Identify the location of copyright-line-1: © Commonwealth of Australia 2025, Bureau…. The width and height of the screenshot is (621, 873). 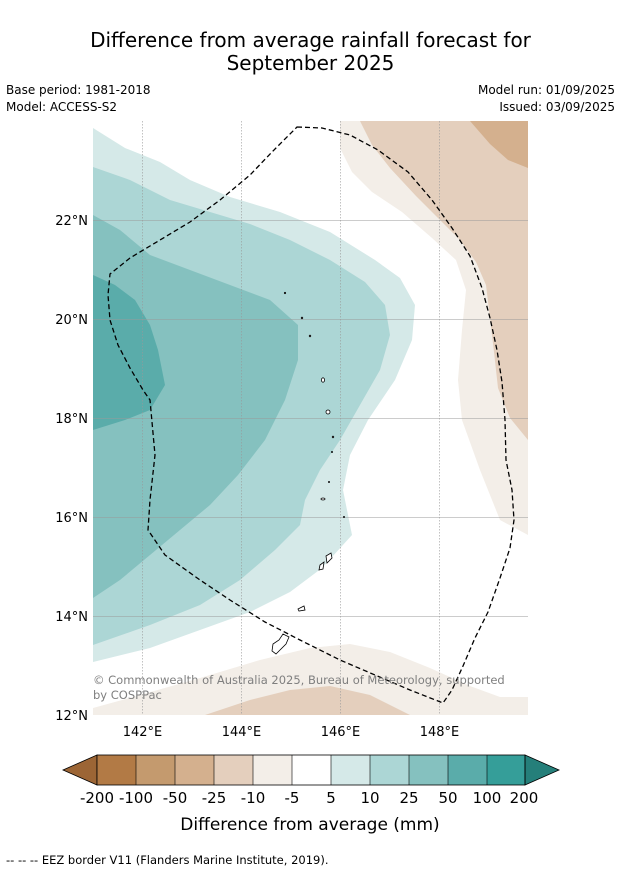
(299, 680).